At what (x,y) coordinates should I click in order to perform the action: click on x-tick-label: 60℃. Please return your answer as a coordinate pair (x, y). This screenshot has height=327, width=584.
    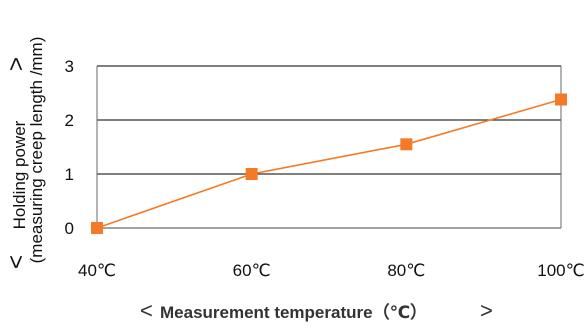
    Looking at the image, I should click on (252, 270).